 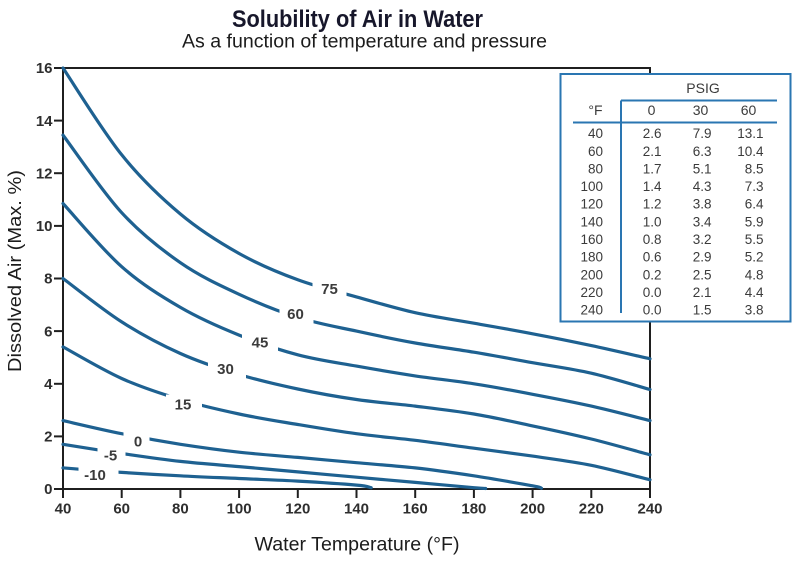 I want to click on svg-text: 75, so click(x=329, y=289).